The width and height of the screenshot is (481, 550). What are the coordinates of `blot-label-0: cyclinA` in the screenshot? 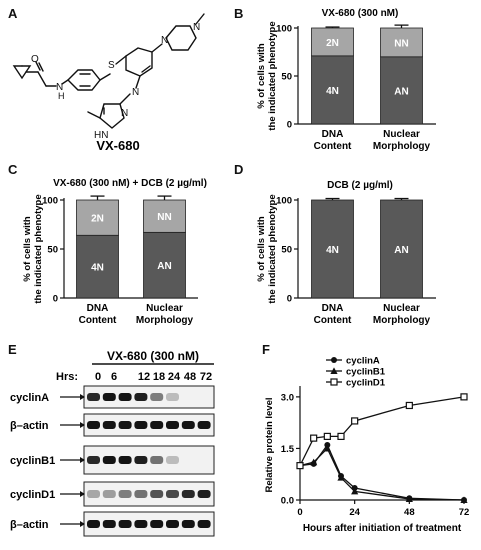 It's located at (29, 398).